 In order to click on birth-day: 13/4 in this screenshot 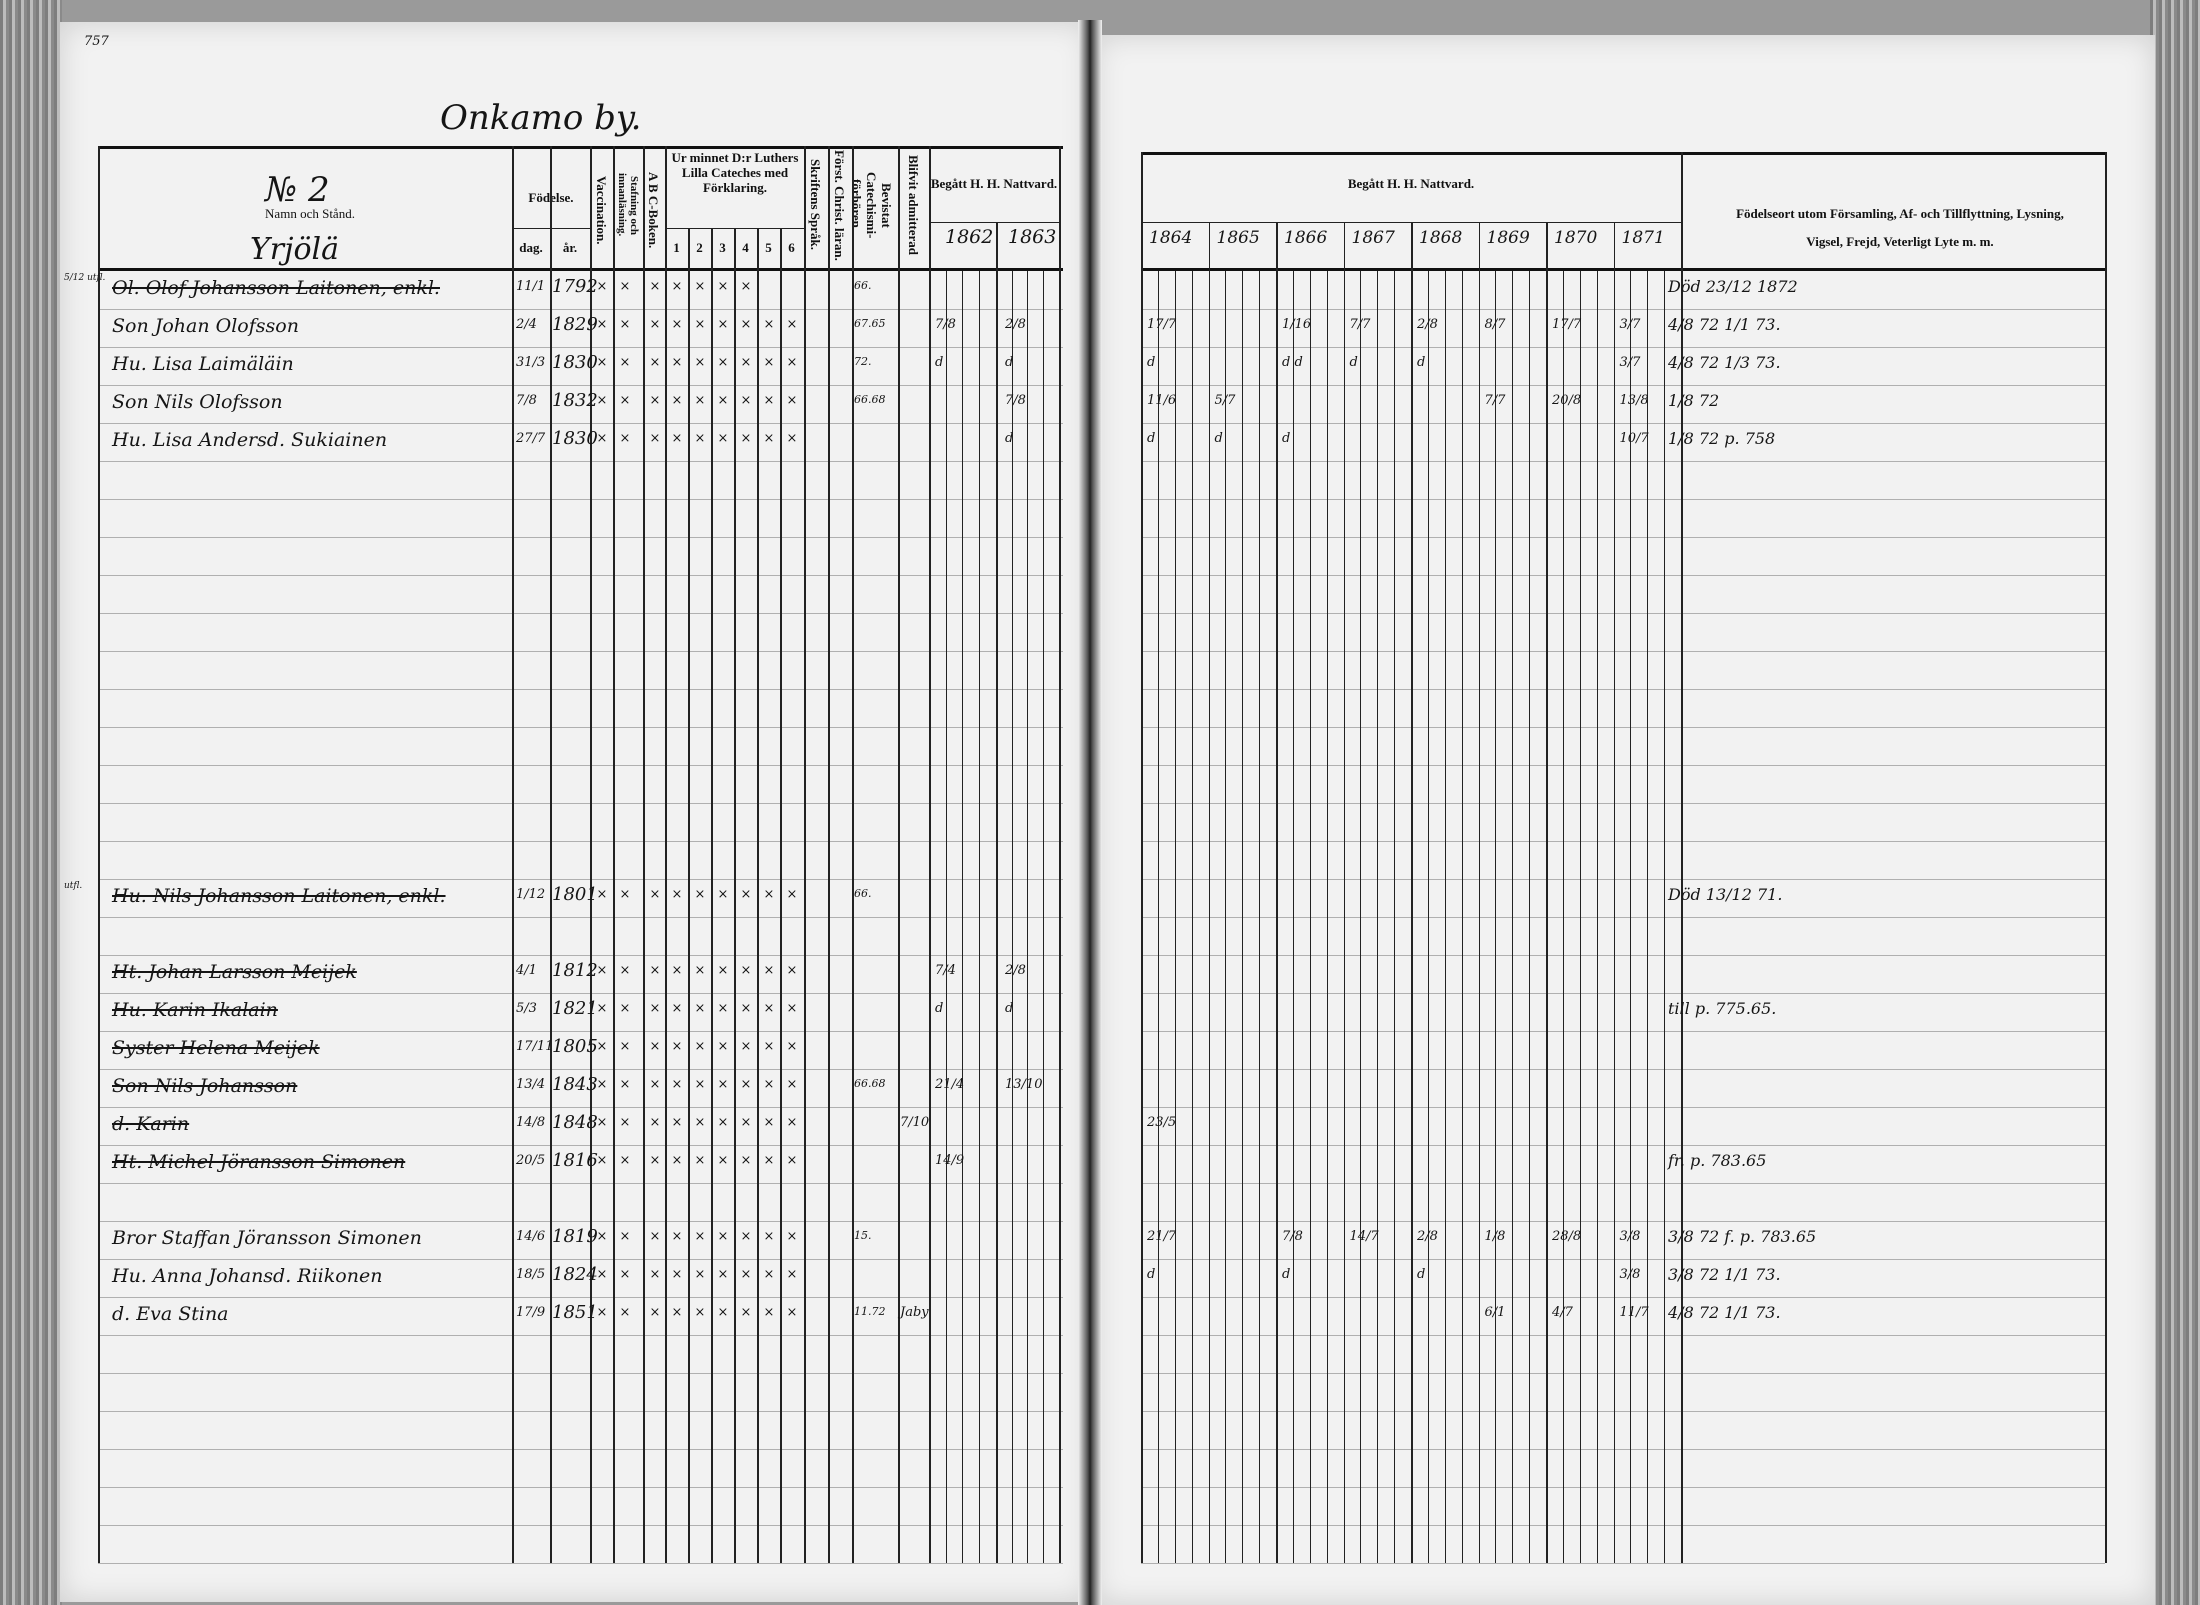, I will do `click(531, 1084)`.